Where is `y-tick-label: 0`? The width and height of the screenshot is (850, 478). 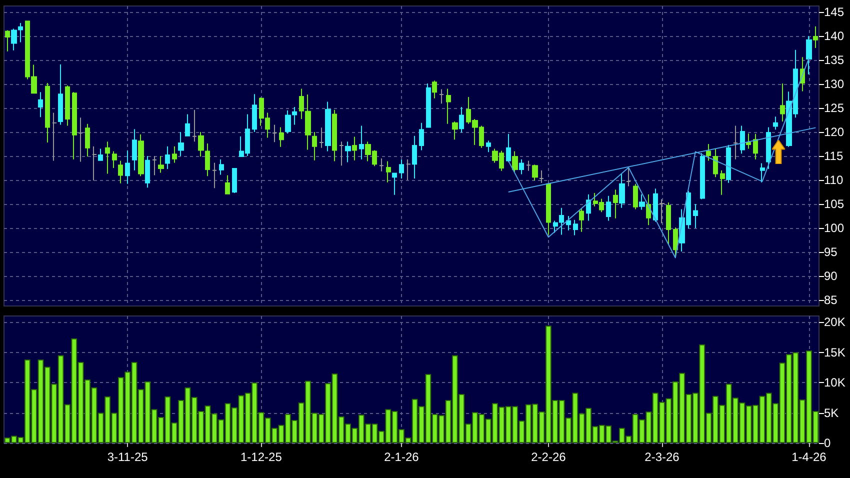
y-tick-label: 0 is located at coordinates (827, 443).